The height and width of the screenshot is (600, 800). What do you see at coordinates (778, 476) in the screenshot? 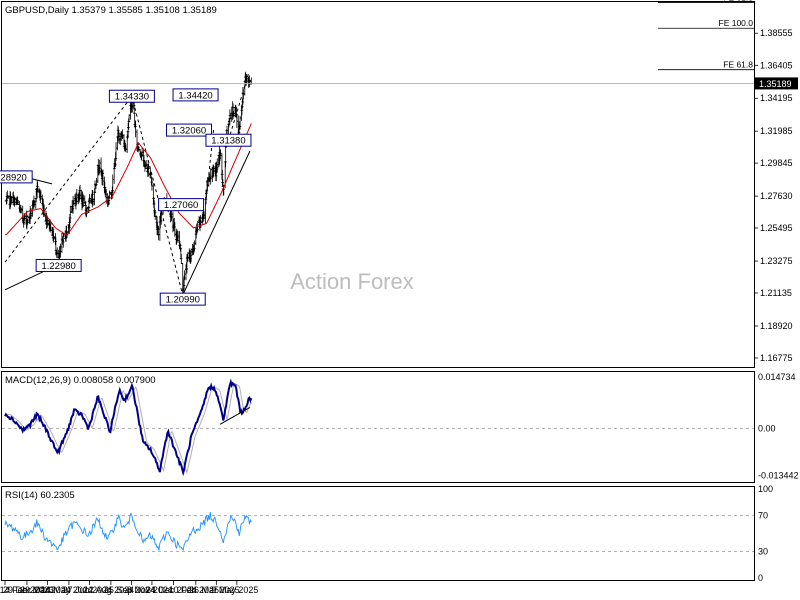
I see `macd-y-tick-label: -0.013442` at bounding box center [778, 476].